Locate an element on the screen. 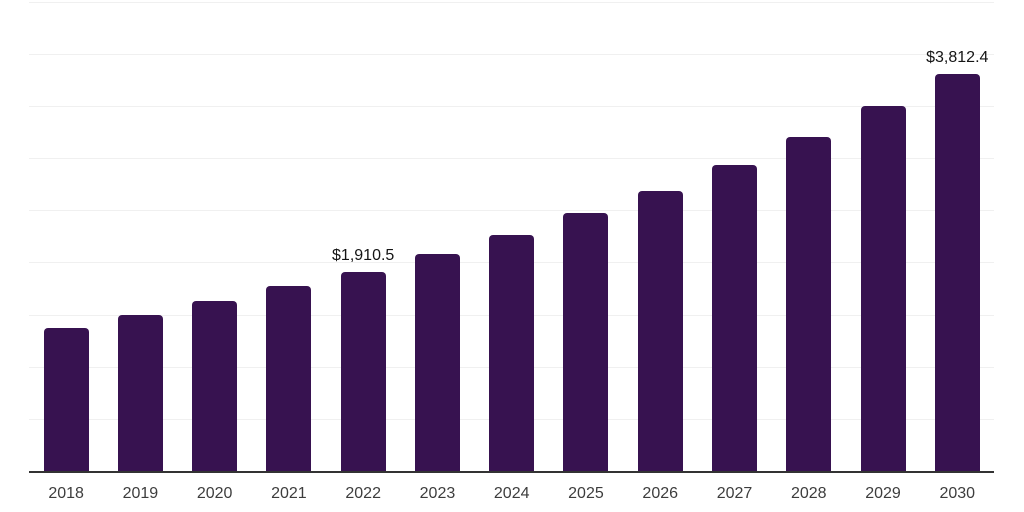  x-tick-label-2021: 2021 is located at coordinates (289, 493).